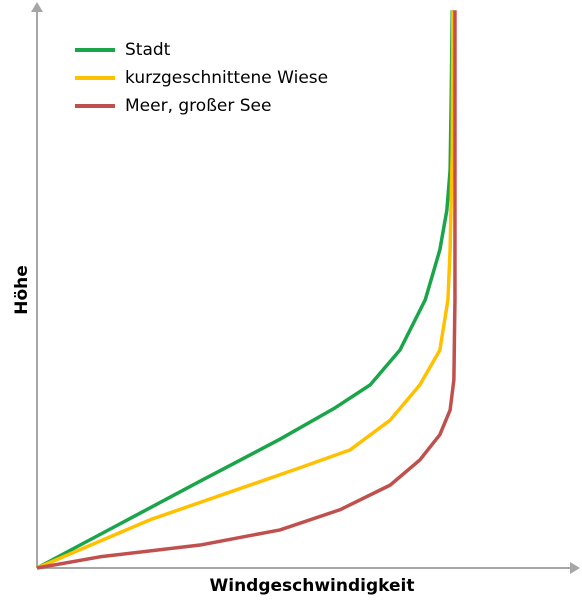  Describe the element at coordinates (312, 586) in the screenshot. I see `x-axis-label: Windgeschwindigkeit` at that location.